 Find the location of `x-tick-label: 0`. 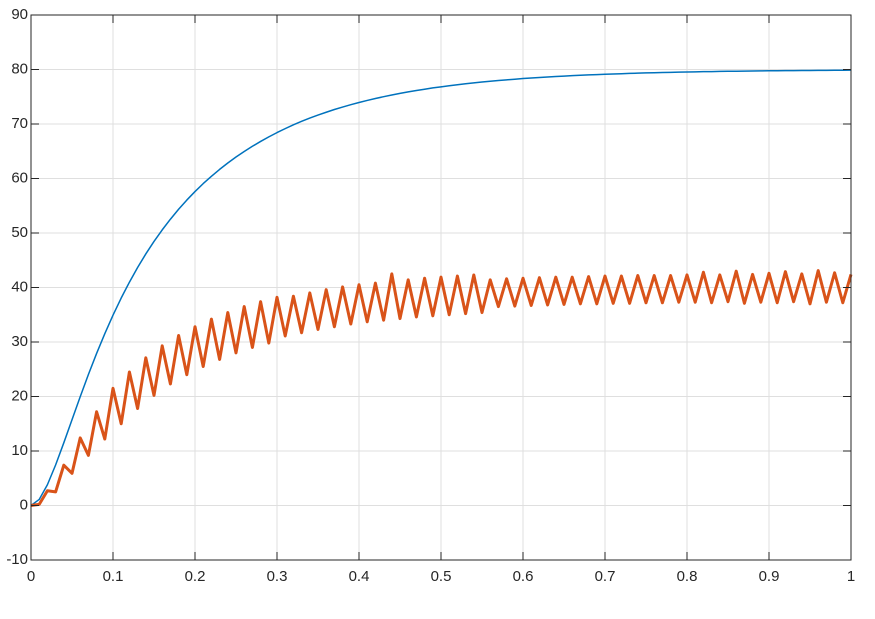

x-tick-label: 0 is located at coordinates (31, 576).